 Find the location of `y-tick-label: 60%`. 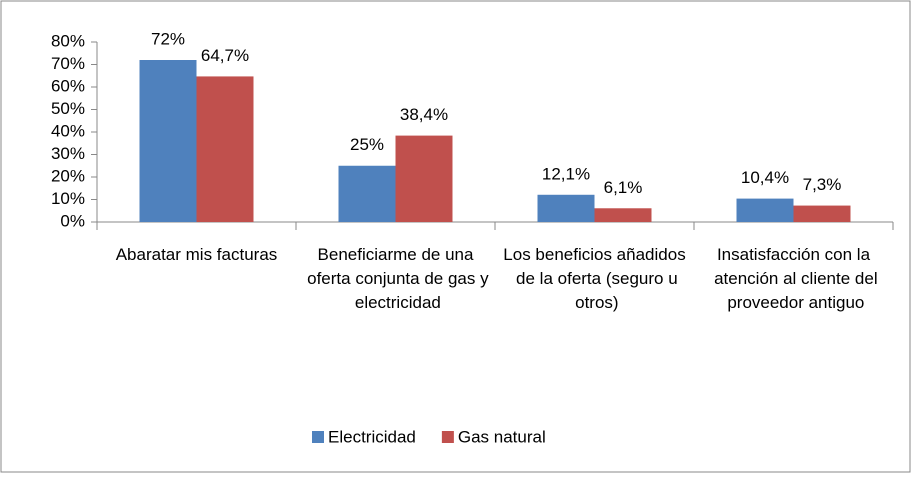

y-tick-label: 60% is located at coordinates (68, 85).